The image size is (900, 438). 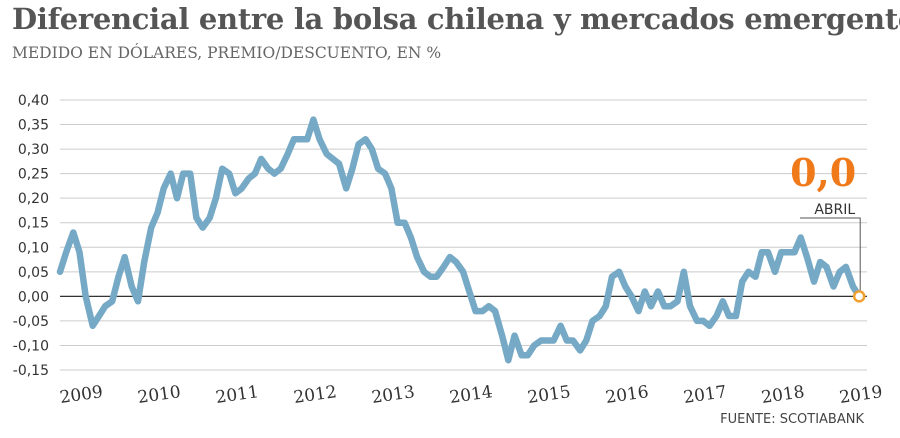 What do you see at coordinates (31, 371) in the screenshot?
I see `y-tick-label: -0,15` at bounding box center [31, 371].